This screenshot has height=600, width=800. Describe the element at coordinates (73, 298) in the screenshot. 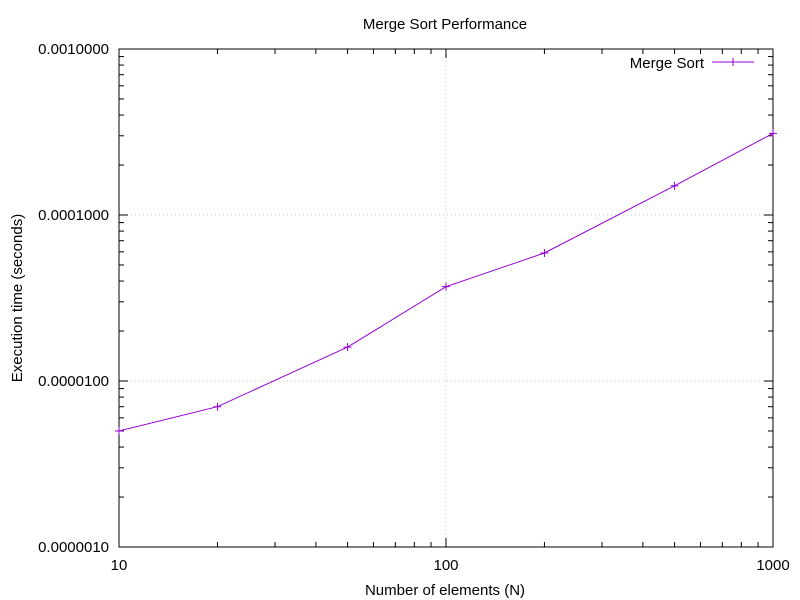

I see `y-tick-labels: 0.0000010 0.0000100 0.0001000 0.0010000` at that location.